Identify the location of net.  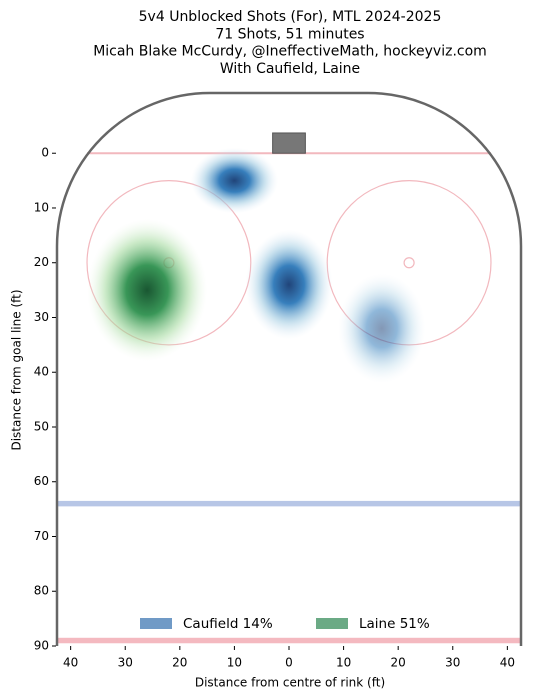
(289, 143).